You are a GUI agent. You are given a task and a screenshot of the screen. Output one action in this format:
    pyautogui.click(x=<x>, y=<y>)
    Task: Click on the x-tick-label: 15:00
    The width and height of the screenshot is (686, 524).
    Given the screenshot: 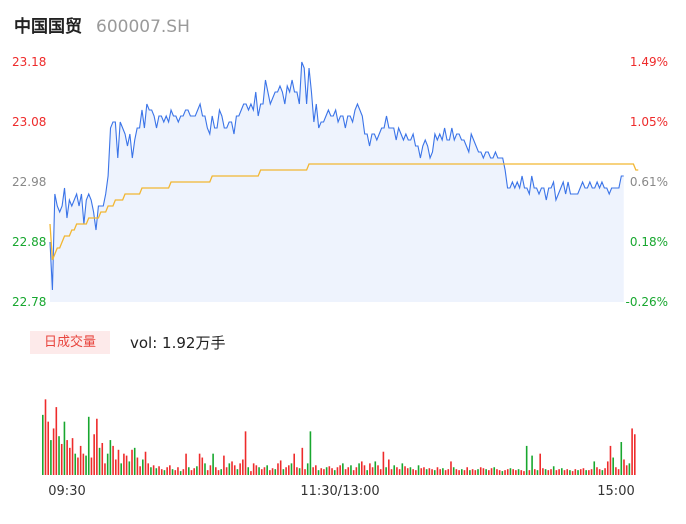 What is the action you would take?
    pyautogui.click(x=615, y=491)
    